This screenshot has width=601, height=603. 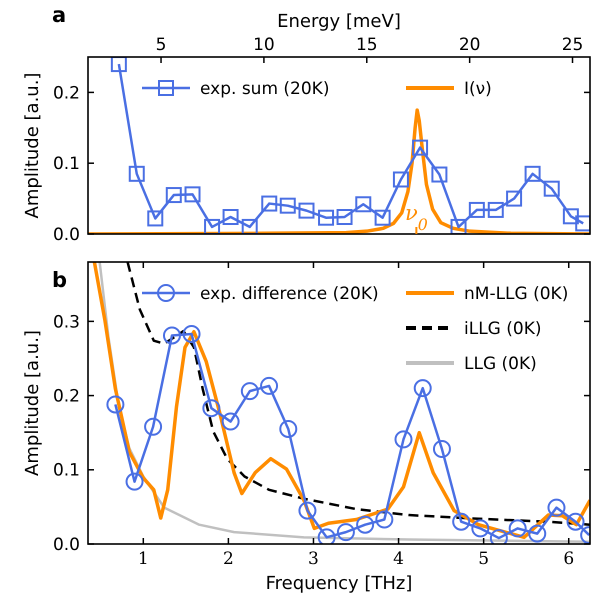 I want to click on x-tick-label: 2, so click(x=228, y=559).